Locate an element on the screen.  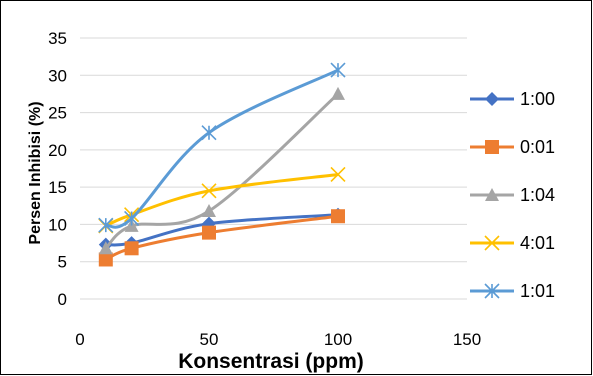
x-tick-label: 50 is located at coordinates (209, 339).